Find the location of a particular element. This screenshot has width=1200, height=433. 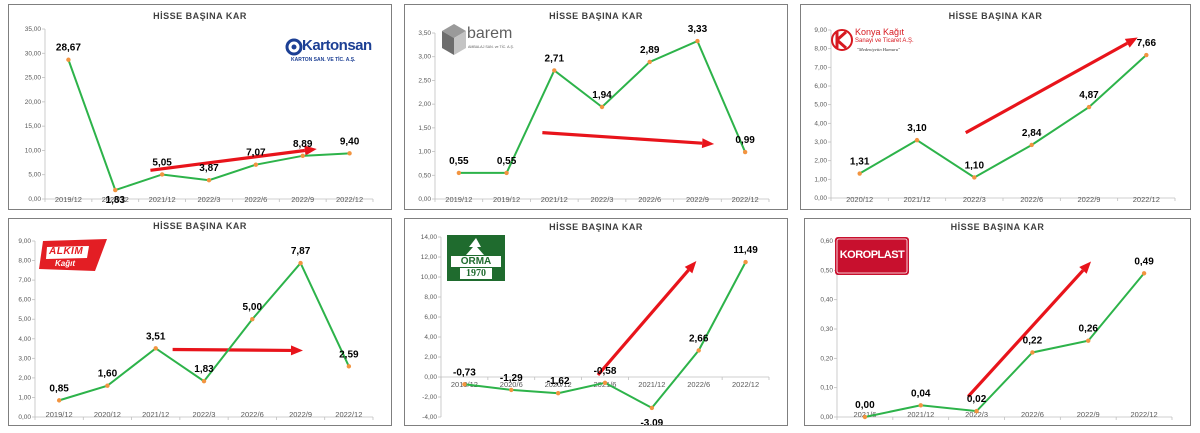

barem-logo-title: barem is located at coordinates (490, 33).